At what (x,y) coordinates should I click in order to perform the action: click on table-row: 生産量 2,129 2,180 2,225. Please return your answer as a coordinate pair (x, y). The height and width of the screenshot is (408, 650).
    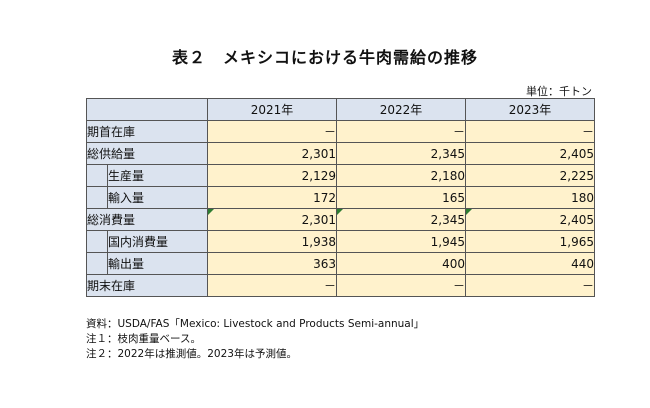
    Looking at the image, I should click on (340, 175).